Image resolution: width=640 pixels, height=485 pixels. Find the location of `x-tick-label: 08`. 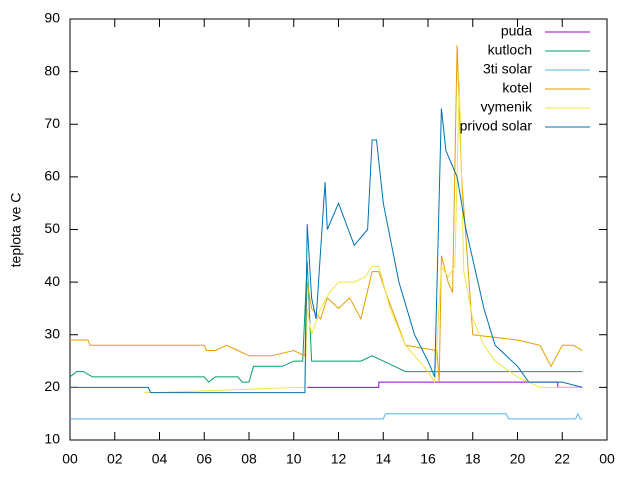

x-tick-label: 08 is located at coordinates (249, 459).